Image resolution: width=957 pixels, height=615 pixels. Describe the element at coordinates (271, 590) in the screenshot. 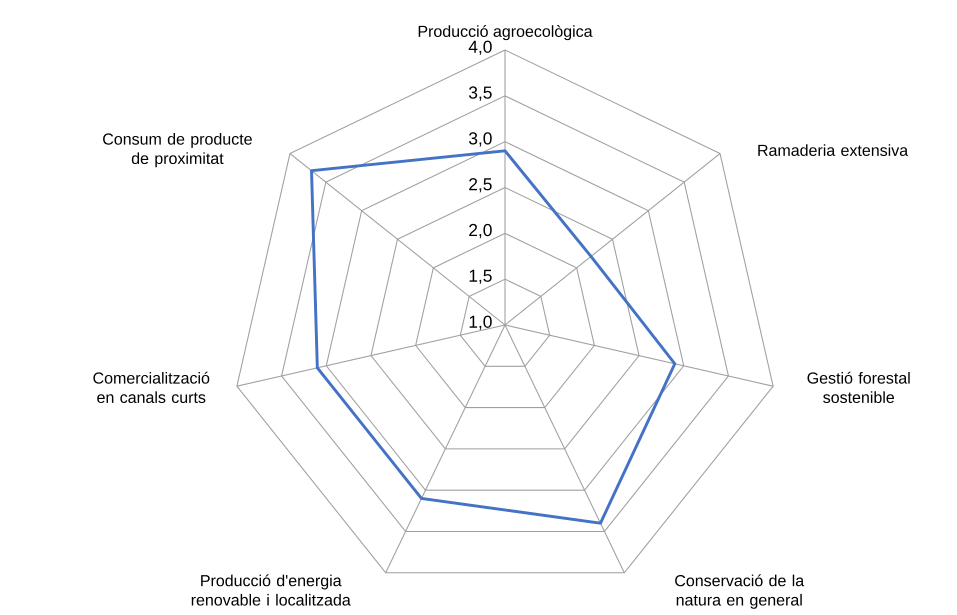

I see `spoke-label: Producció d'energia renovable i localitzada` at that location.